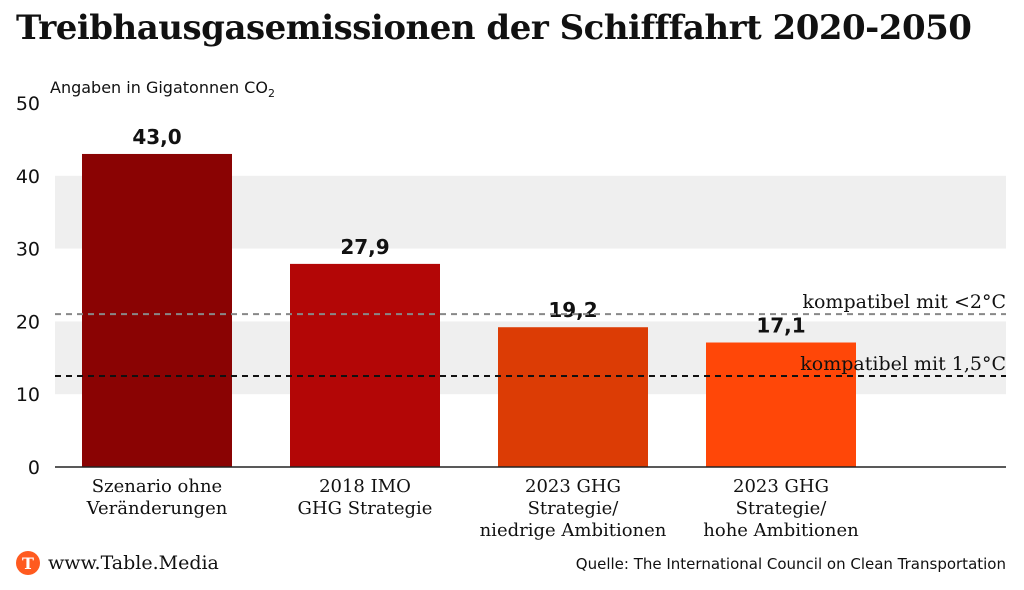 This screenshot has height=590, width=1024. What do you see at coordinates (157, 508) in the screenshot?
I see `x-category-label-line: Veränderungen` at bounding box center [157, 508].